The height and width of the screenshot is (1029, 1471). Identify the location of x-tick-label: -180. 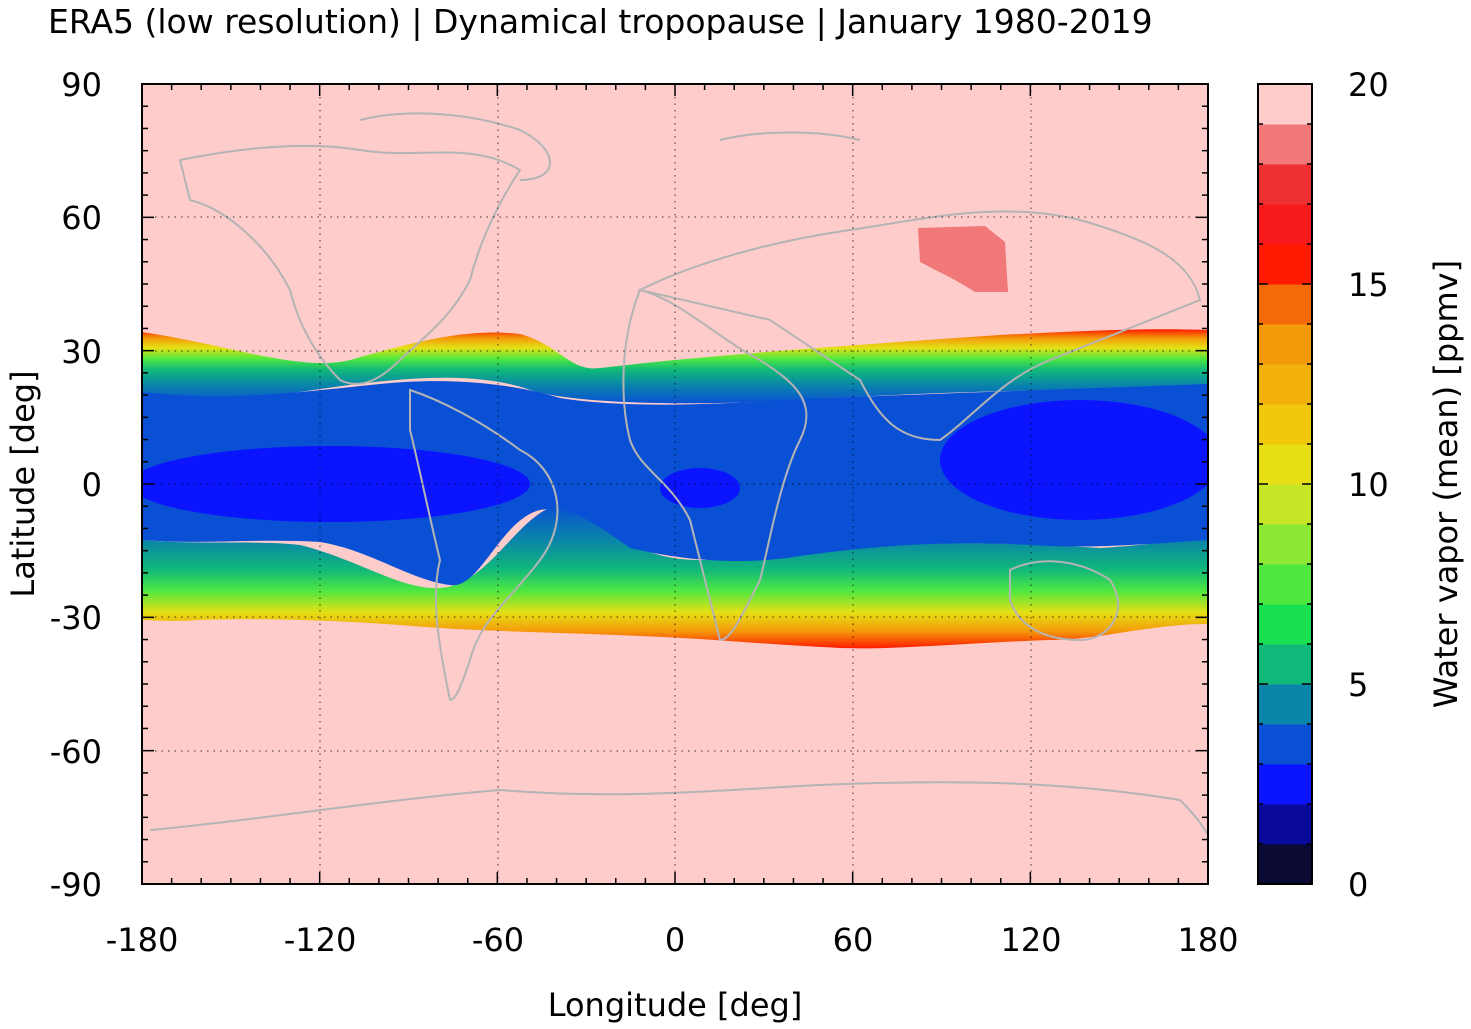
(142, 940).